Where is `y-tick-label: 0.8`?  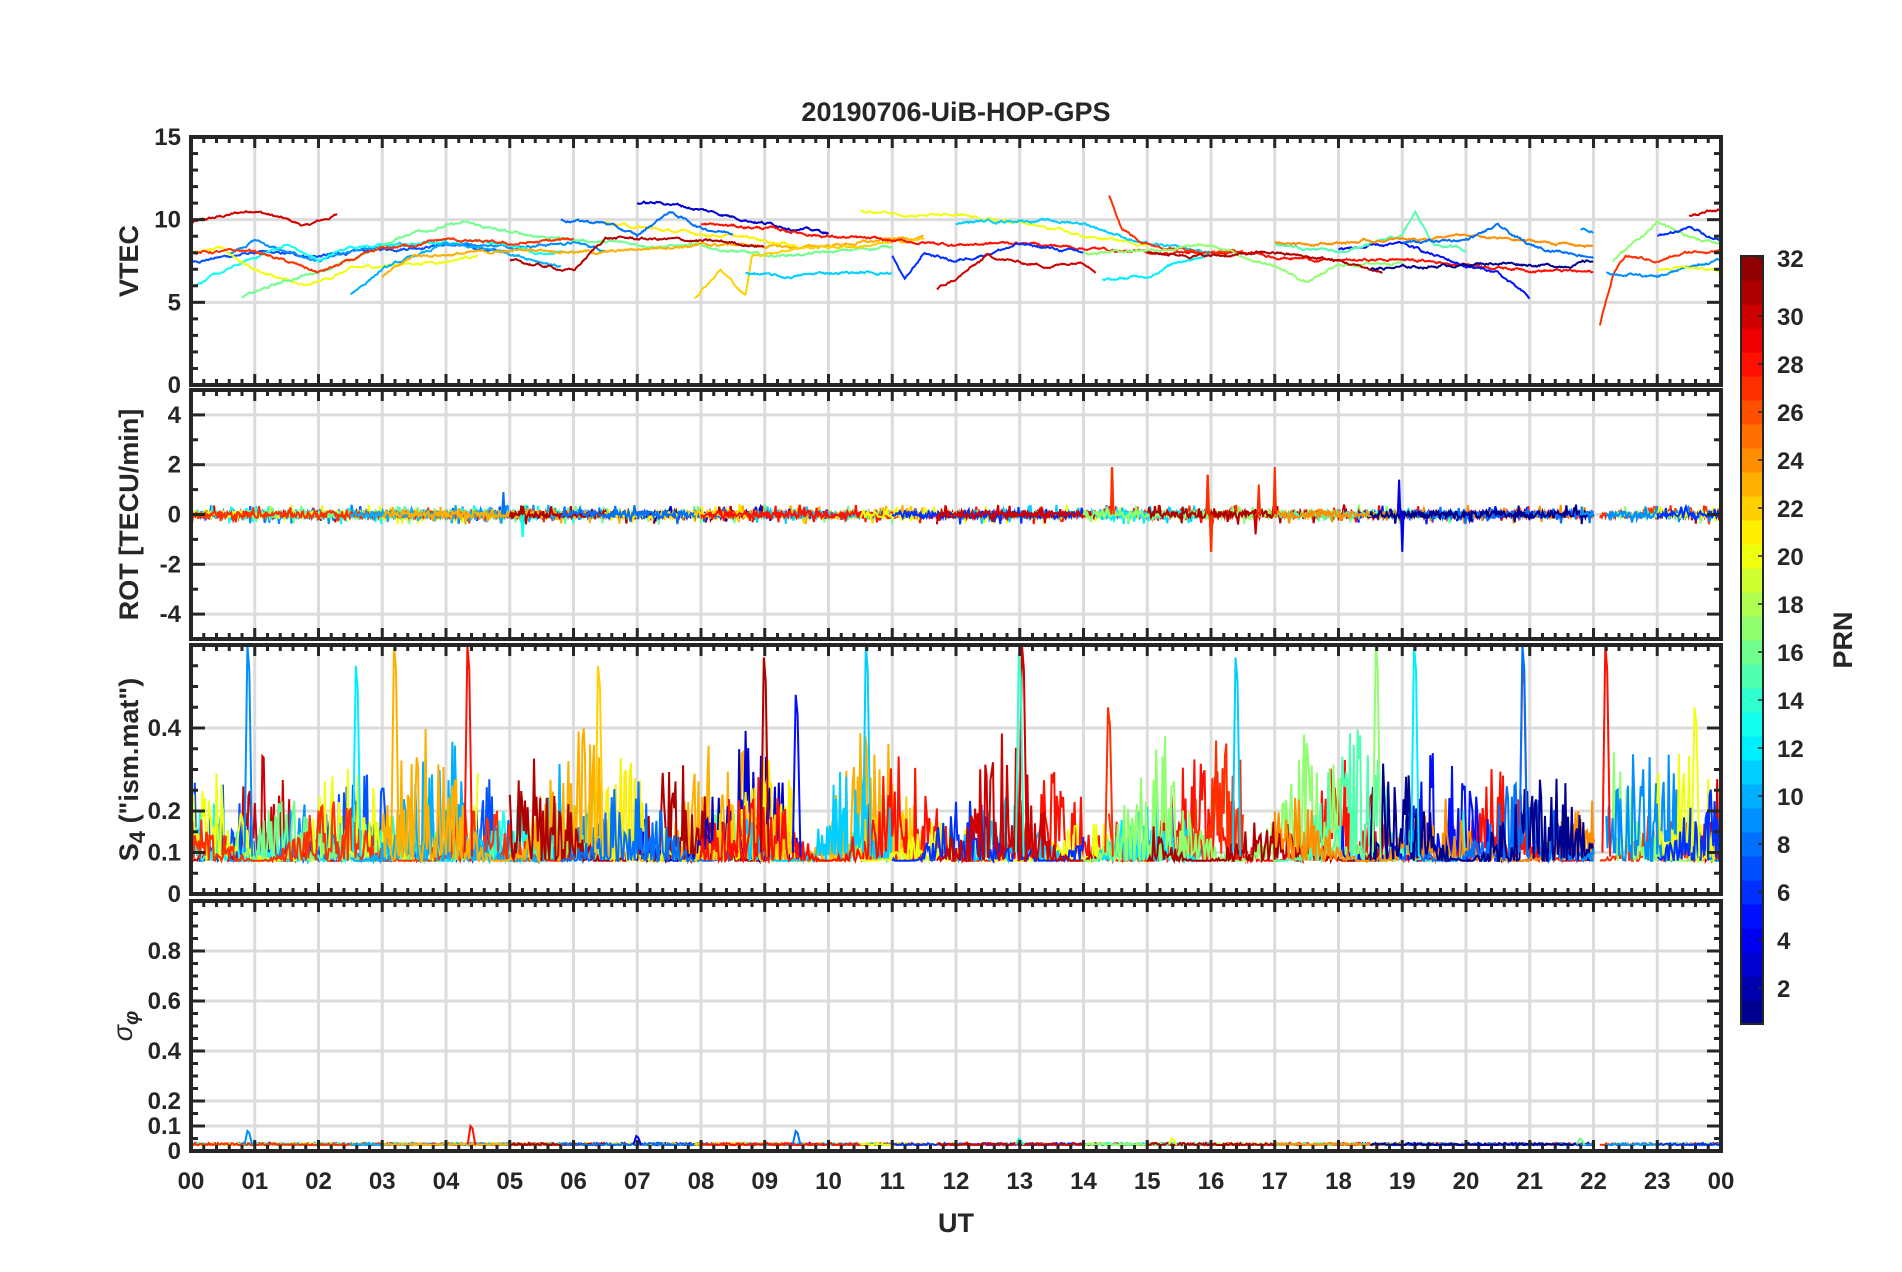 y-tick-label: 0.8 is located at coordinates (164, 951).